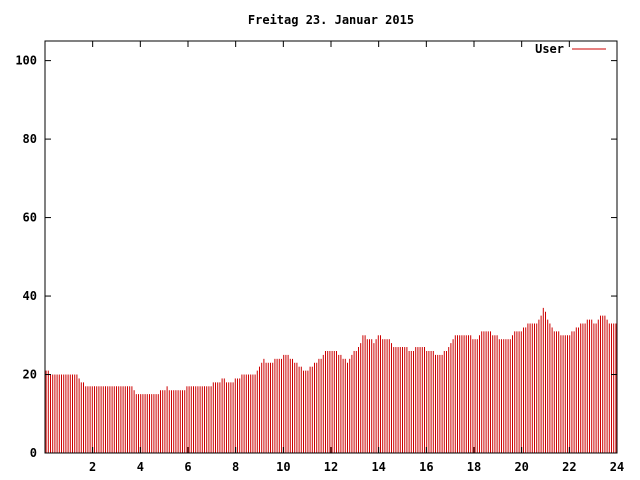  Describe the element at coordinates (30, 375) in the screenshot. I see `y-tick-label: 20` at that location.